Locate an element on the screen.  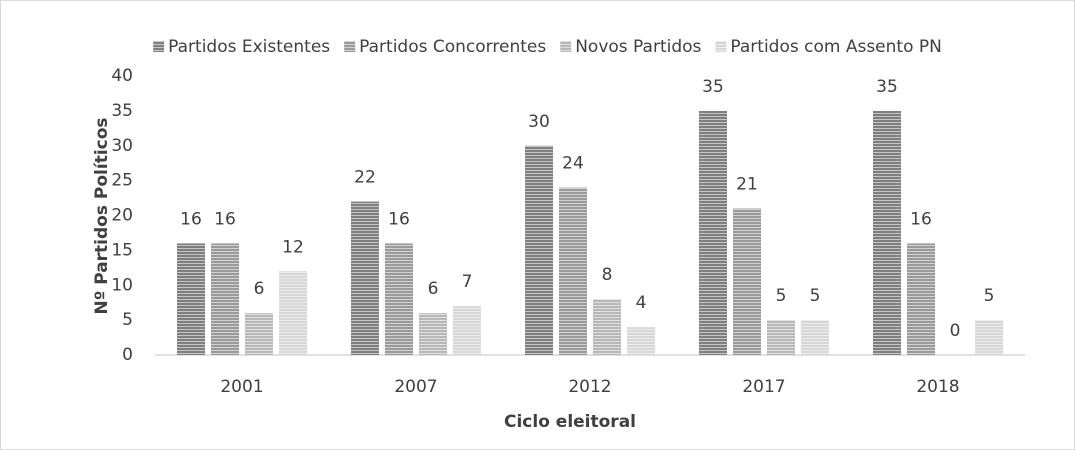
y-tick-label: 15 is located at coordinates (122, 250).